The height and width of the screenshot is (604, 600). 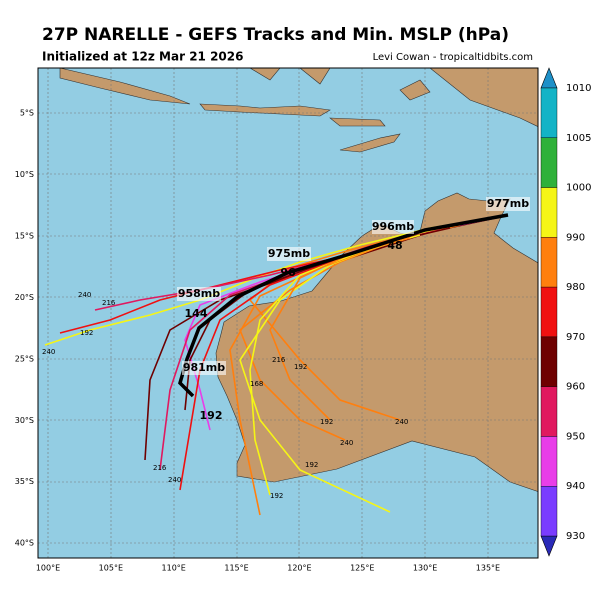 I want to click on hour-label: 48, so click(x=394, y=245).